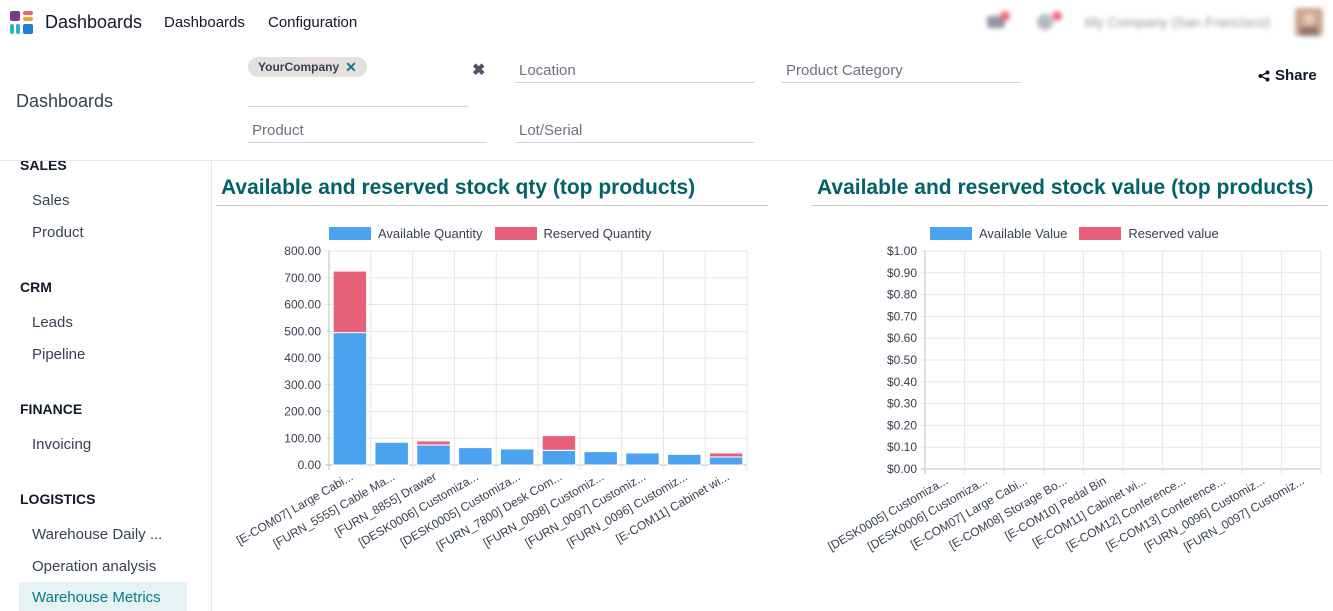  What do you see at coordinates (43, 167) in the screenshot?
I see `section-sales: SALES` at bounding box center [43, 167].